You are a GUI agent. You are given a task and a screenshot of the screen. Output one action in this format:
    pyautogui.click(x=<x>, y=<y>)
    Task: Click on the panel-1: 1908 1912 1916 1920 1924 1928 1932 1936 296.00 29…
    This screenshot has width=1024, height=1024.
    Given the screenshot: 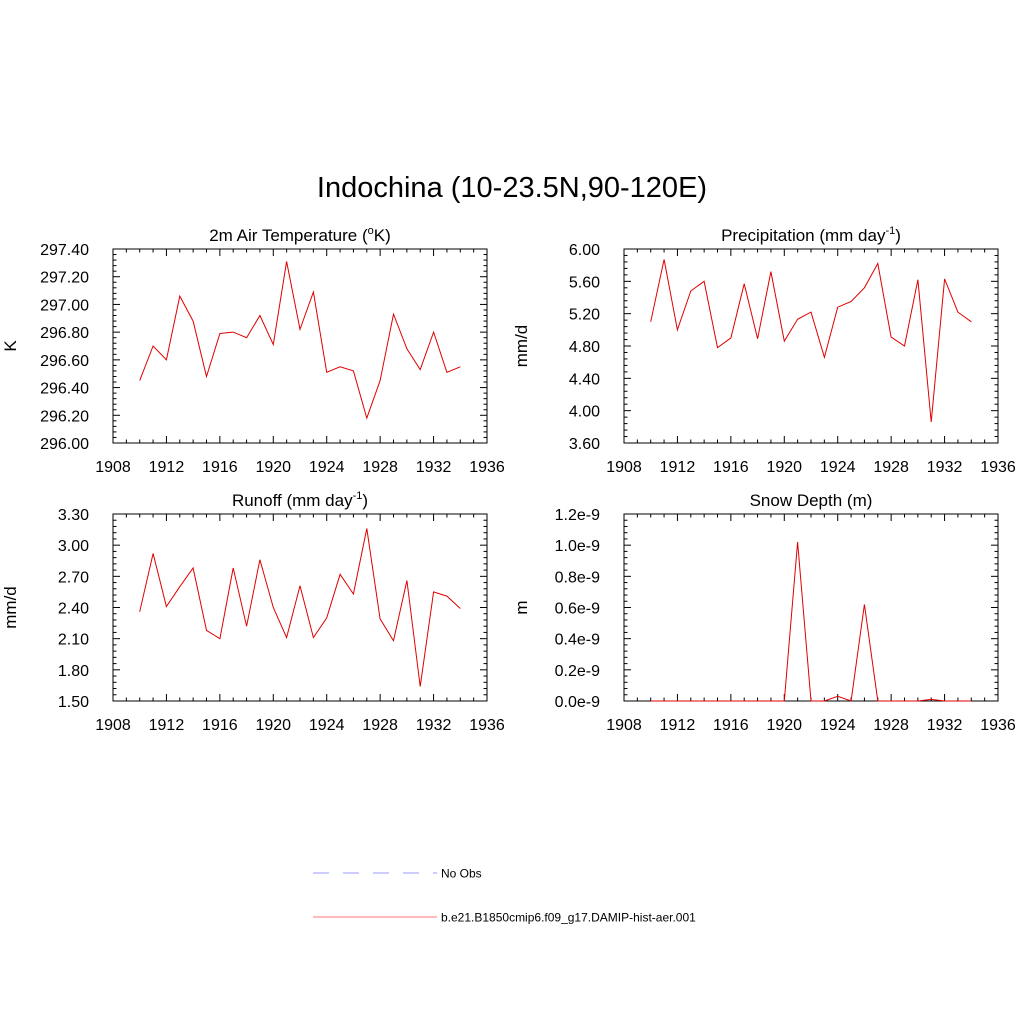 What is the action you would take?
    pyautogui.click(x=253, y=350)
    